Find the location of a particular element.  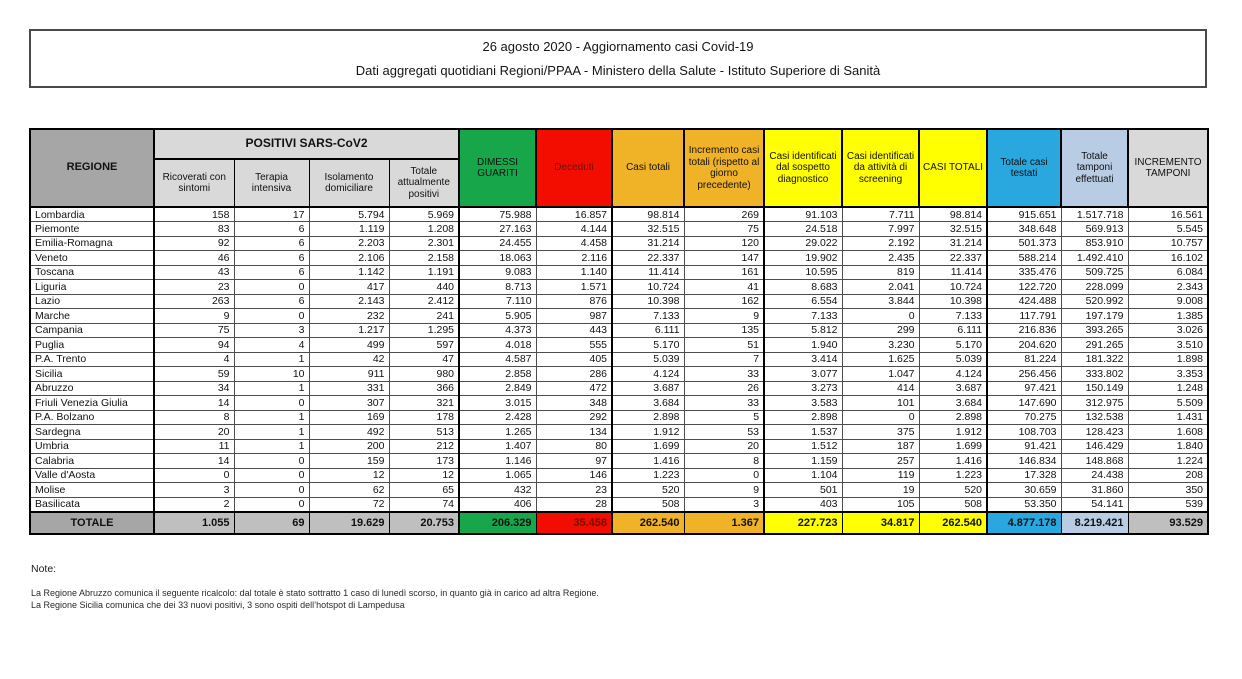

value-cell: 27.163 is located at coordinates (497, 229).